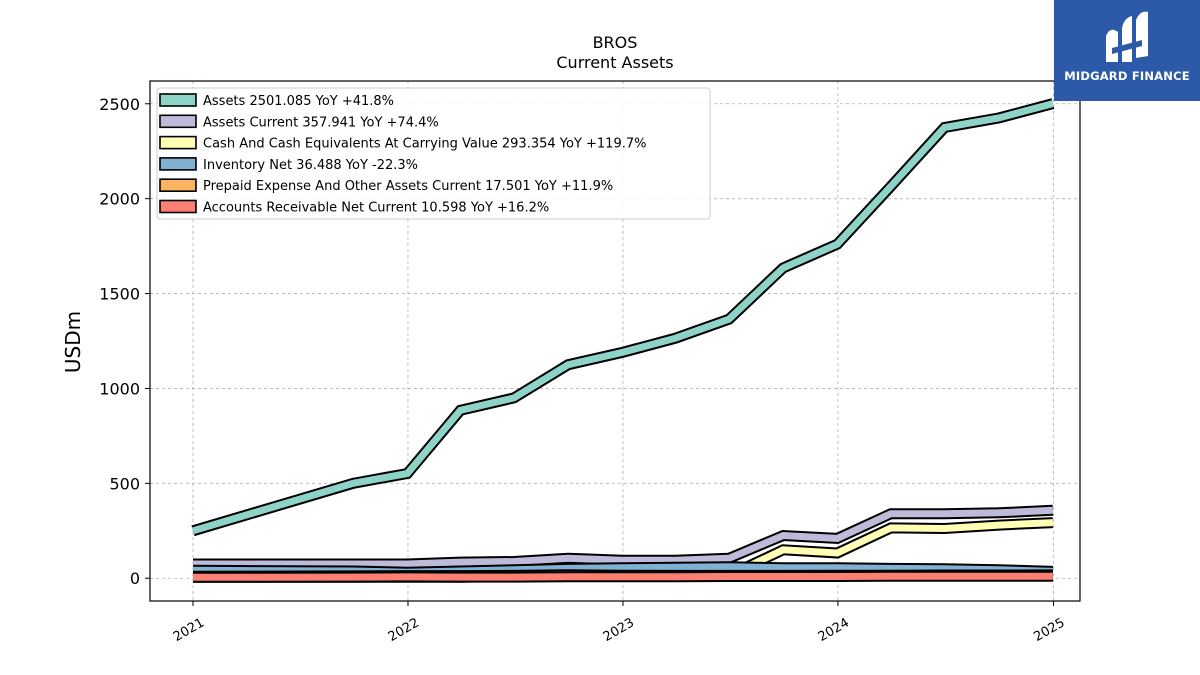  Describe the element at coordinates (321, 122) in the screenshot. I see `legend-label: Assets Current 357.941 YoY +74.4%` at that location.